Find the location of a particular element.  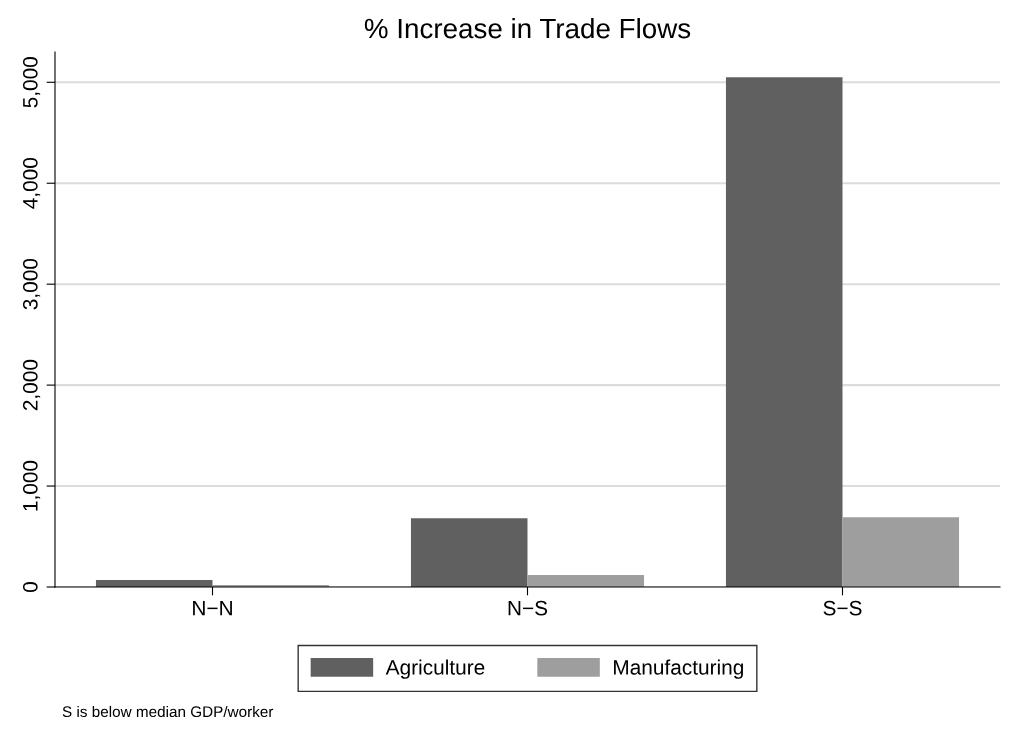

y-tick-label: 1,000 is located at coordinates (31, 485).